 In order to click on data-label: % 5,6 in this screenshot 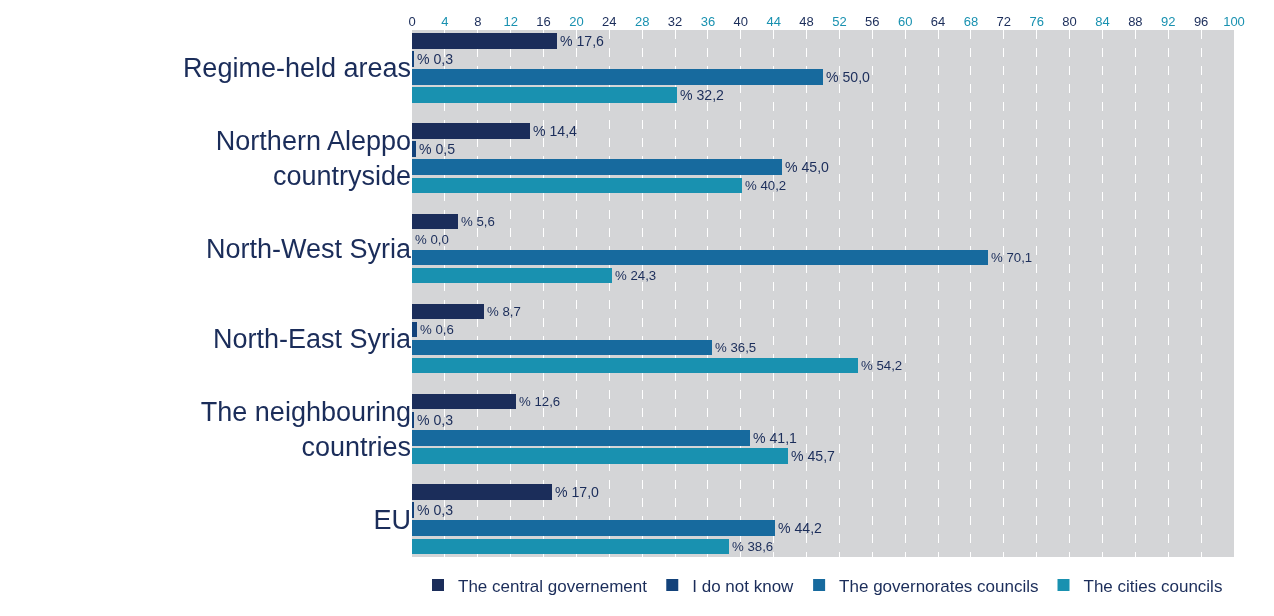, I will do `click(478, 222)`.